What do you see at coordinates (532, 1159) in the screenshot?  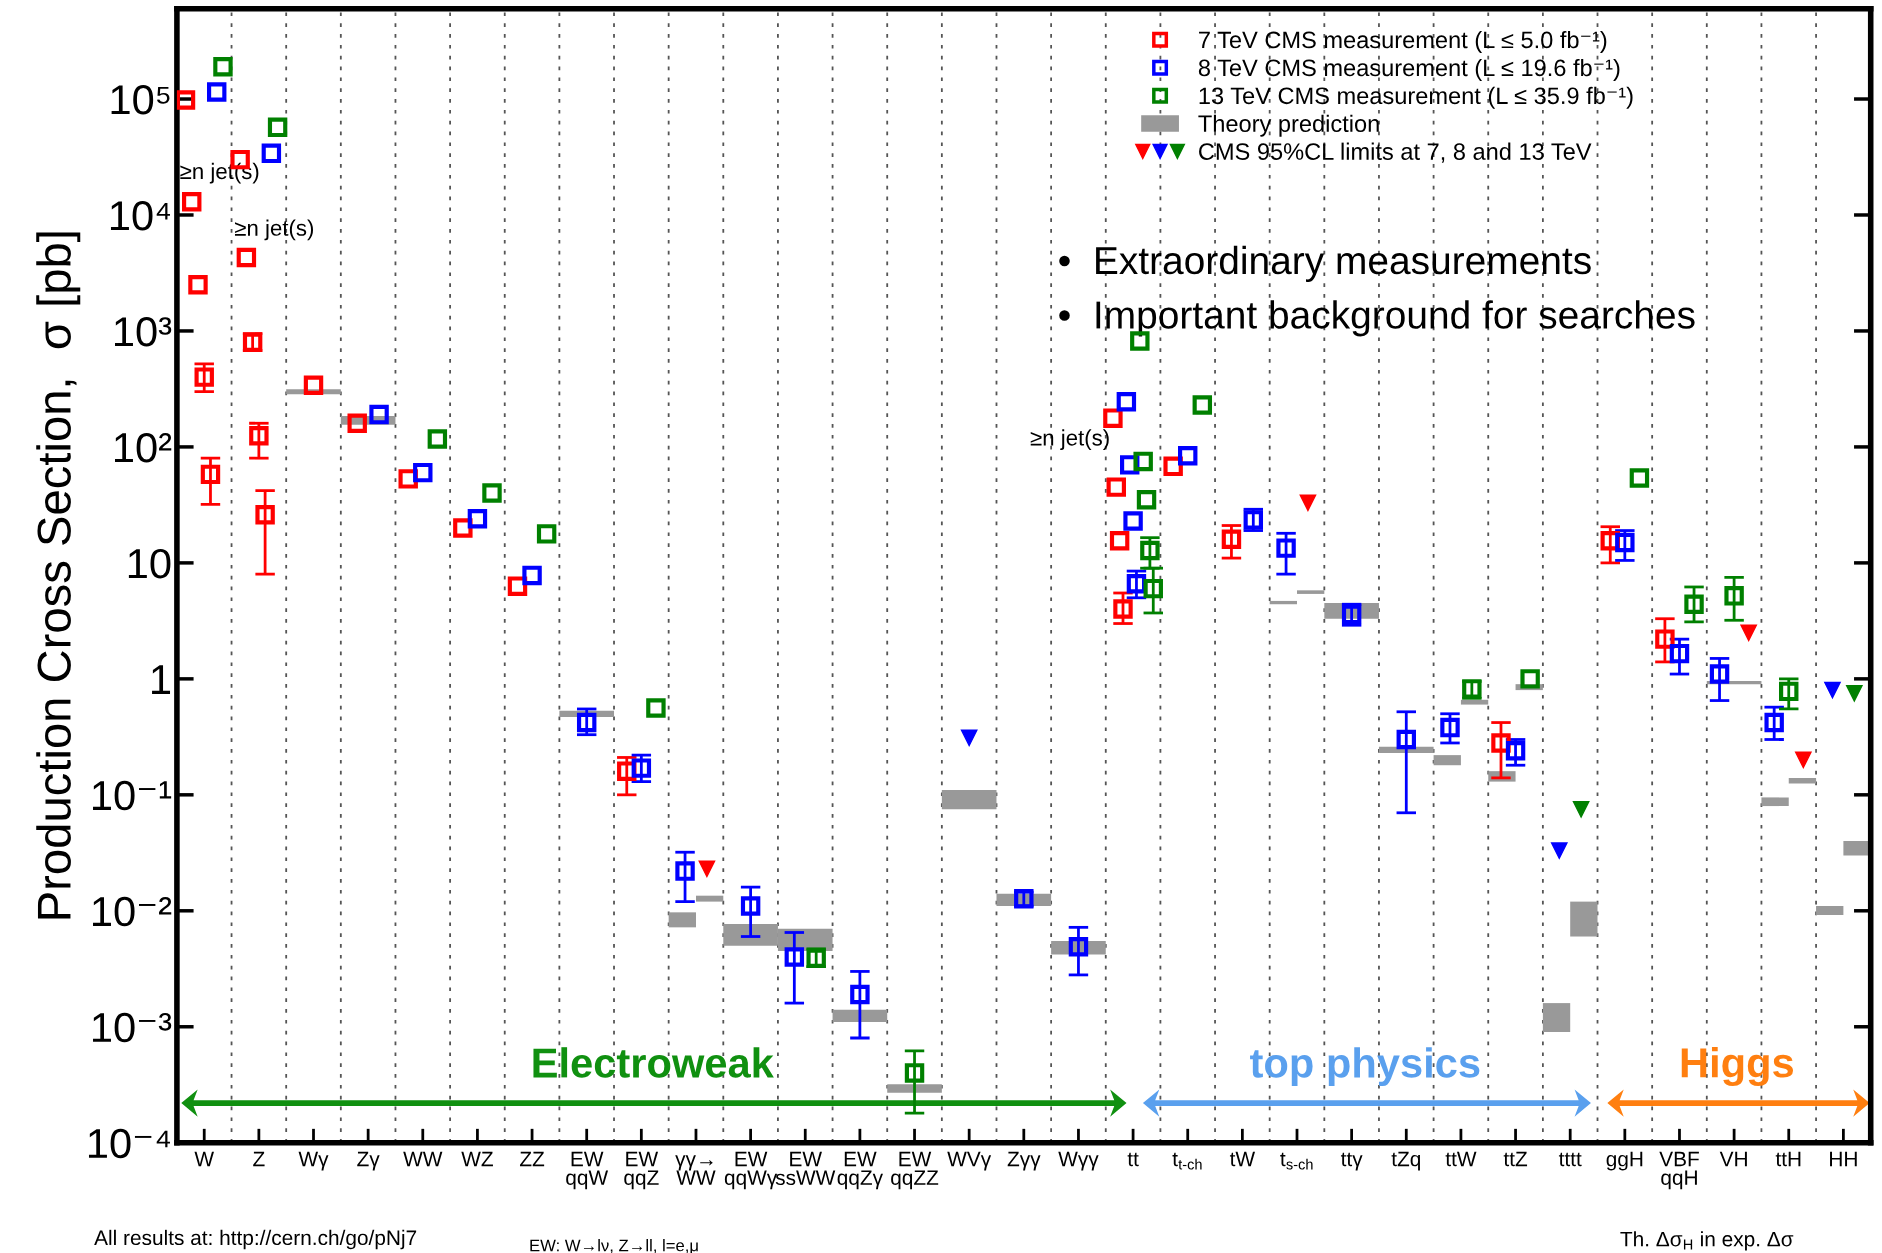 I see `x-tick-label: ZZ` at bounding box center [532, 1159].